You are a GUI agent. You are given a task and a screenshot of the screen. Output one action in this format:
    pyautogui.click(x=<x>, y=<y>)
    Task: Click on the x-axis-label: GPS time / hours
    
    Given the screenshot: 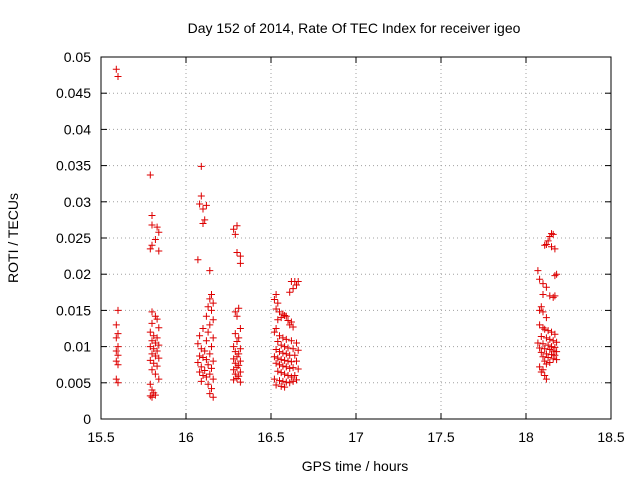 What is the action you would take?
    pyautogui.click(x=355, y=466)
    